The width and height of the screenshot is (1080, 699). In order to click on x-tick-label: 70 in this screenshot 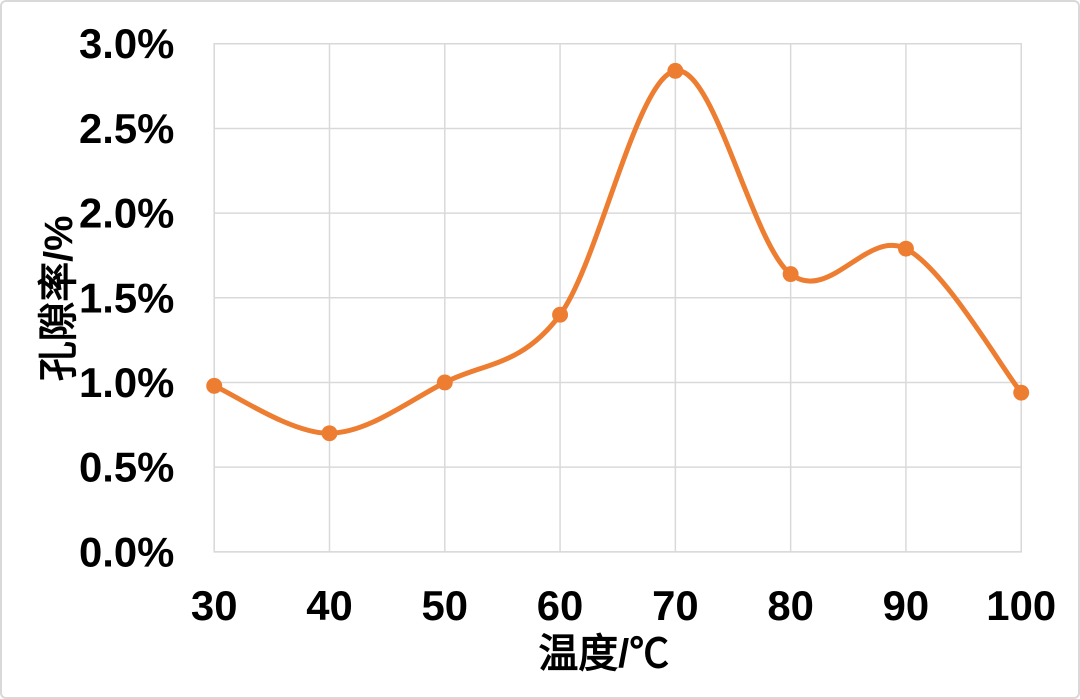, I will do `click(675, 605)`.